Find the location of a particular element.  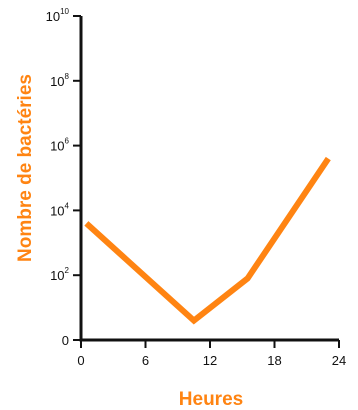

x-tick-label: 24 is located at coordinates (339, 360).